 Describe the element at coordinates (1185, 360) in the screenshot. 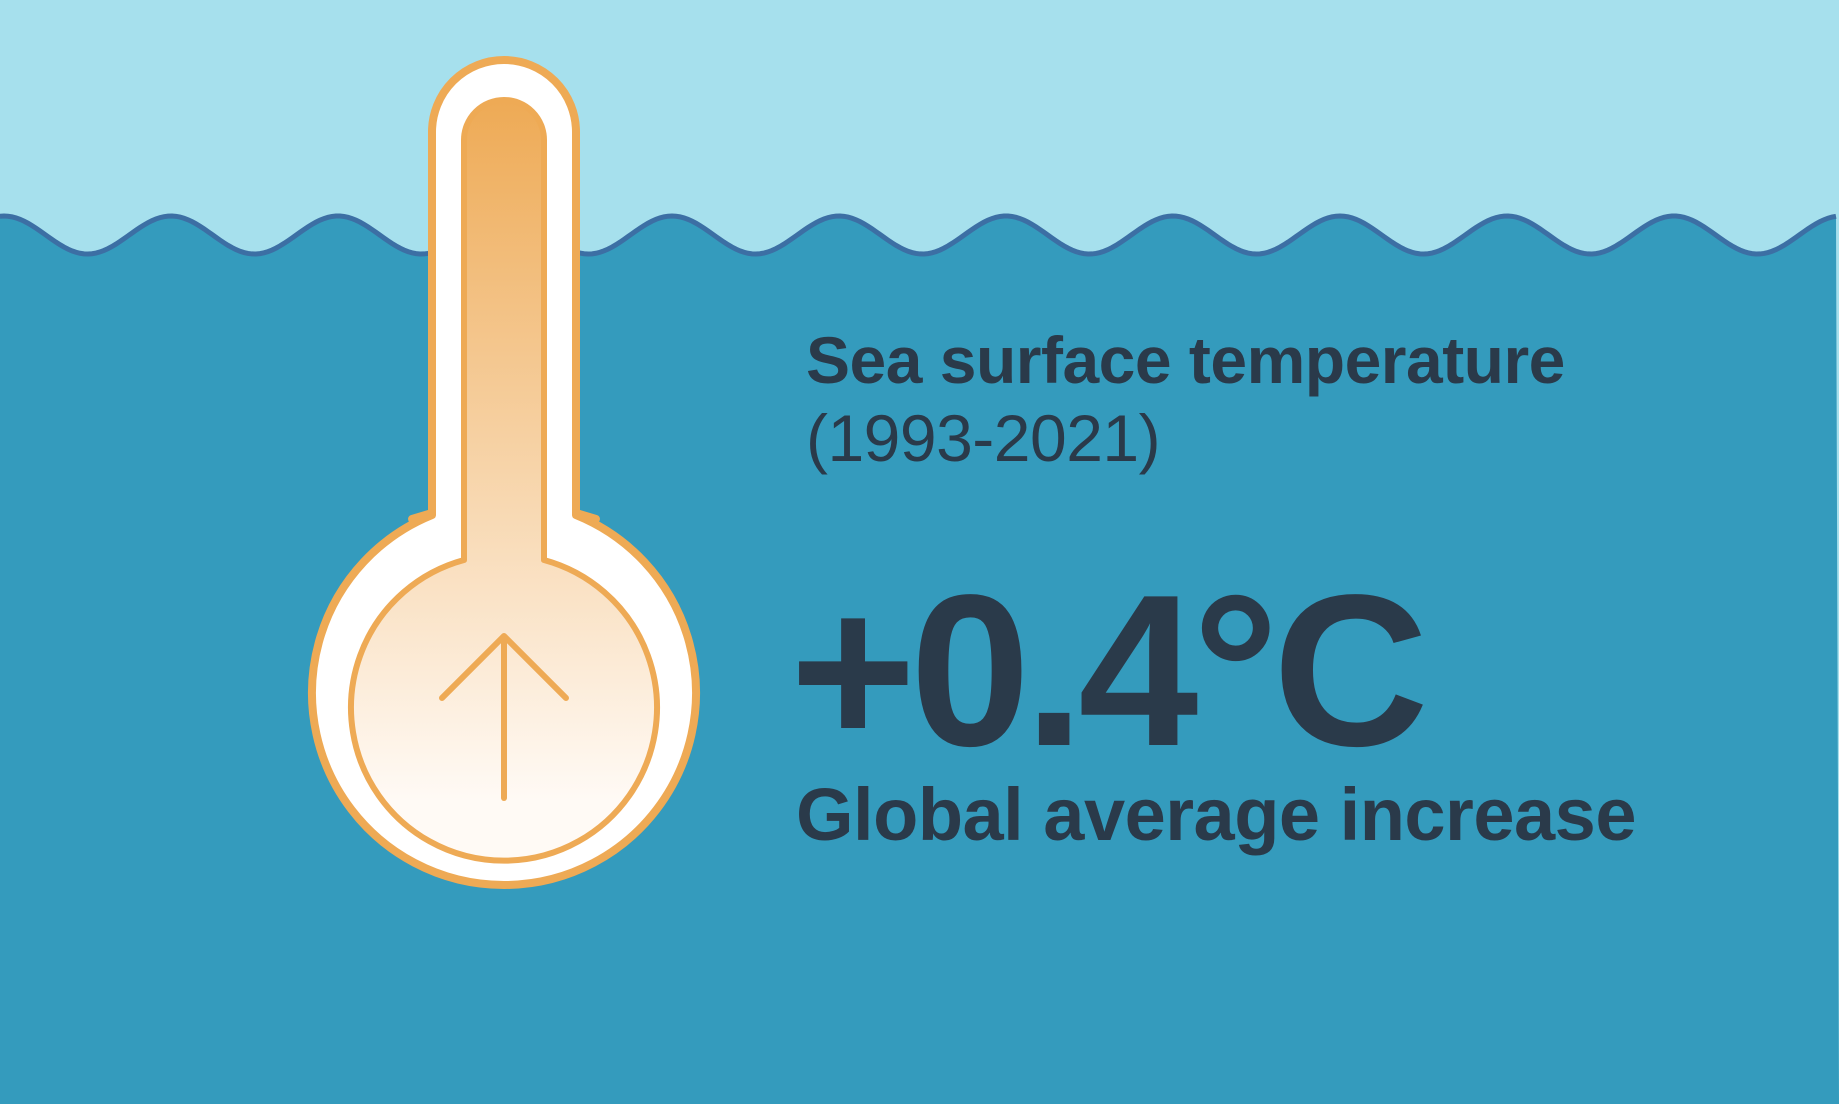

I see `title-line-1: Sea surface temperature` at that location.